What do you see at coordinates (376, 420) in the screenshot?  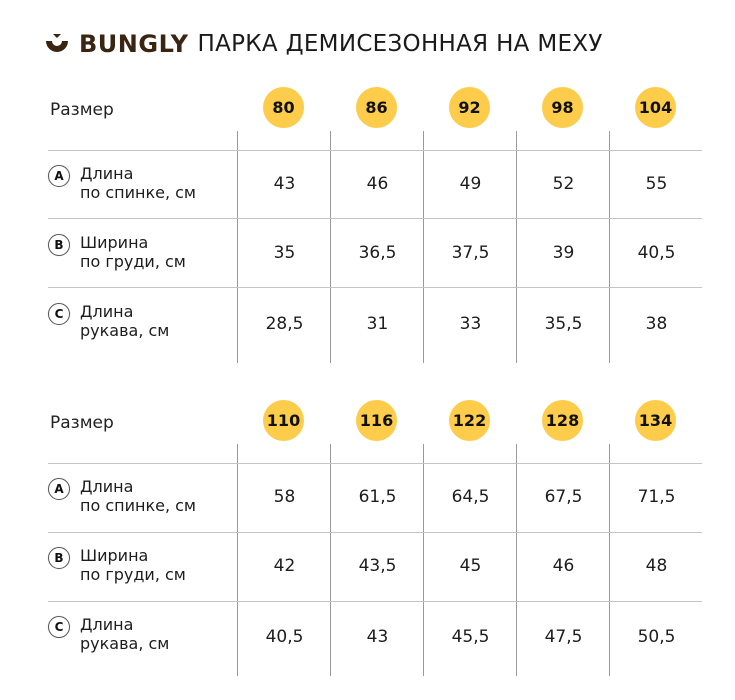 I see `size-badge: 116` at bounding box center [376, 420].